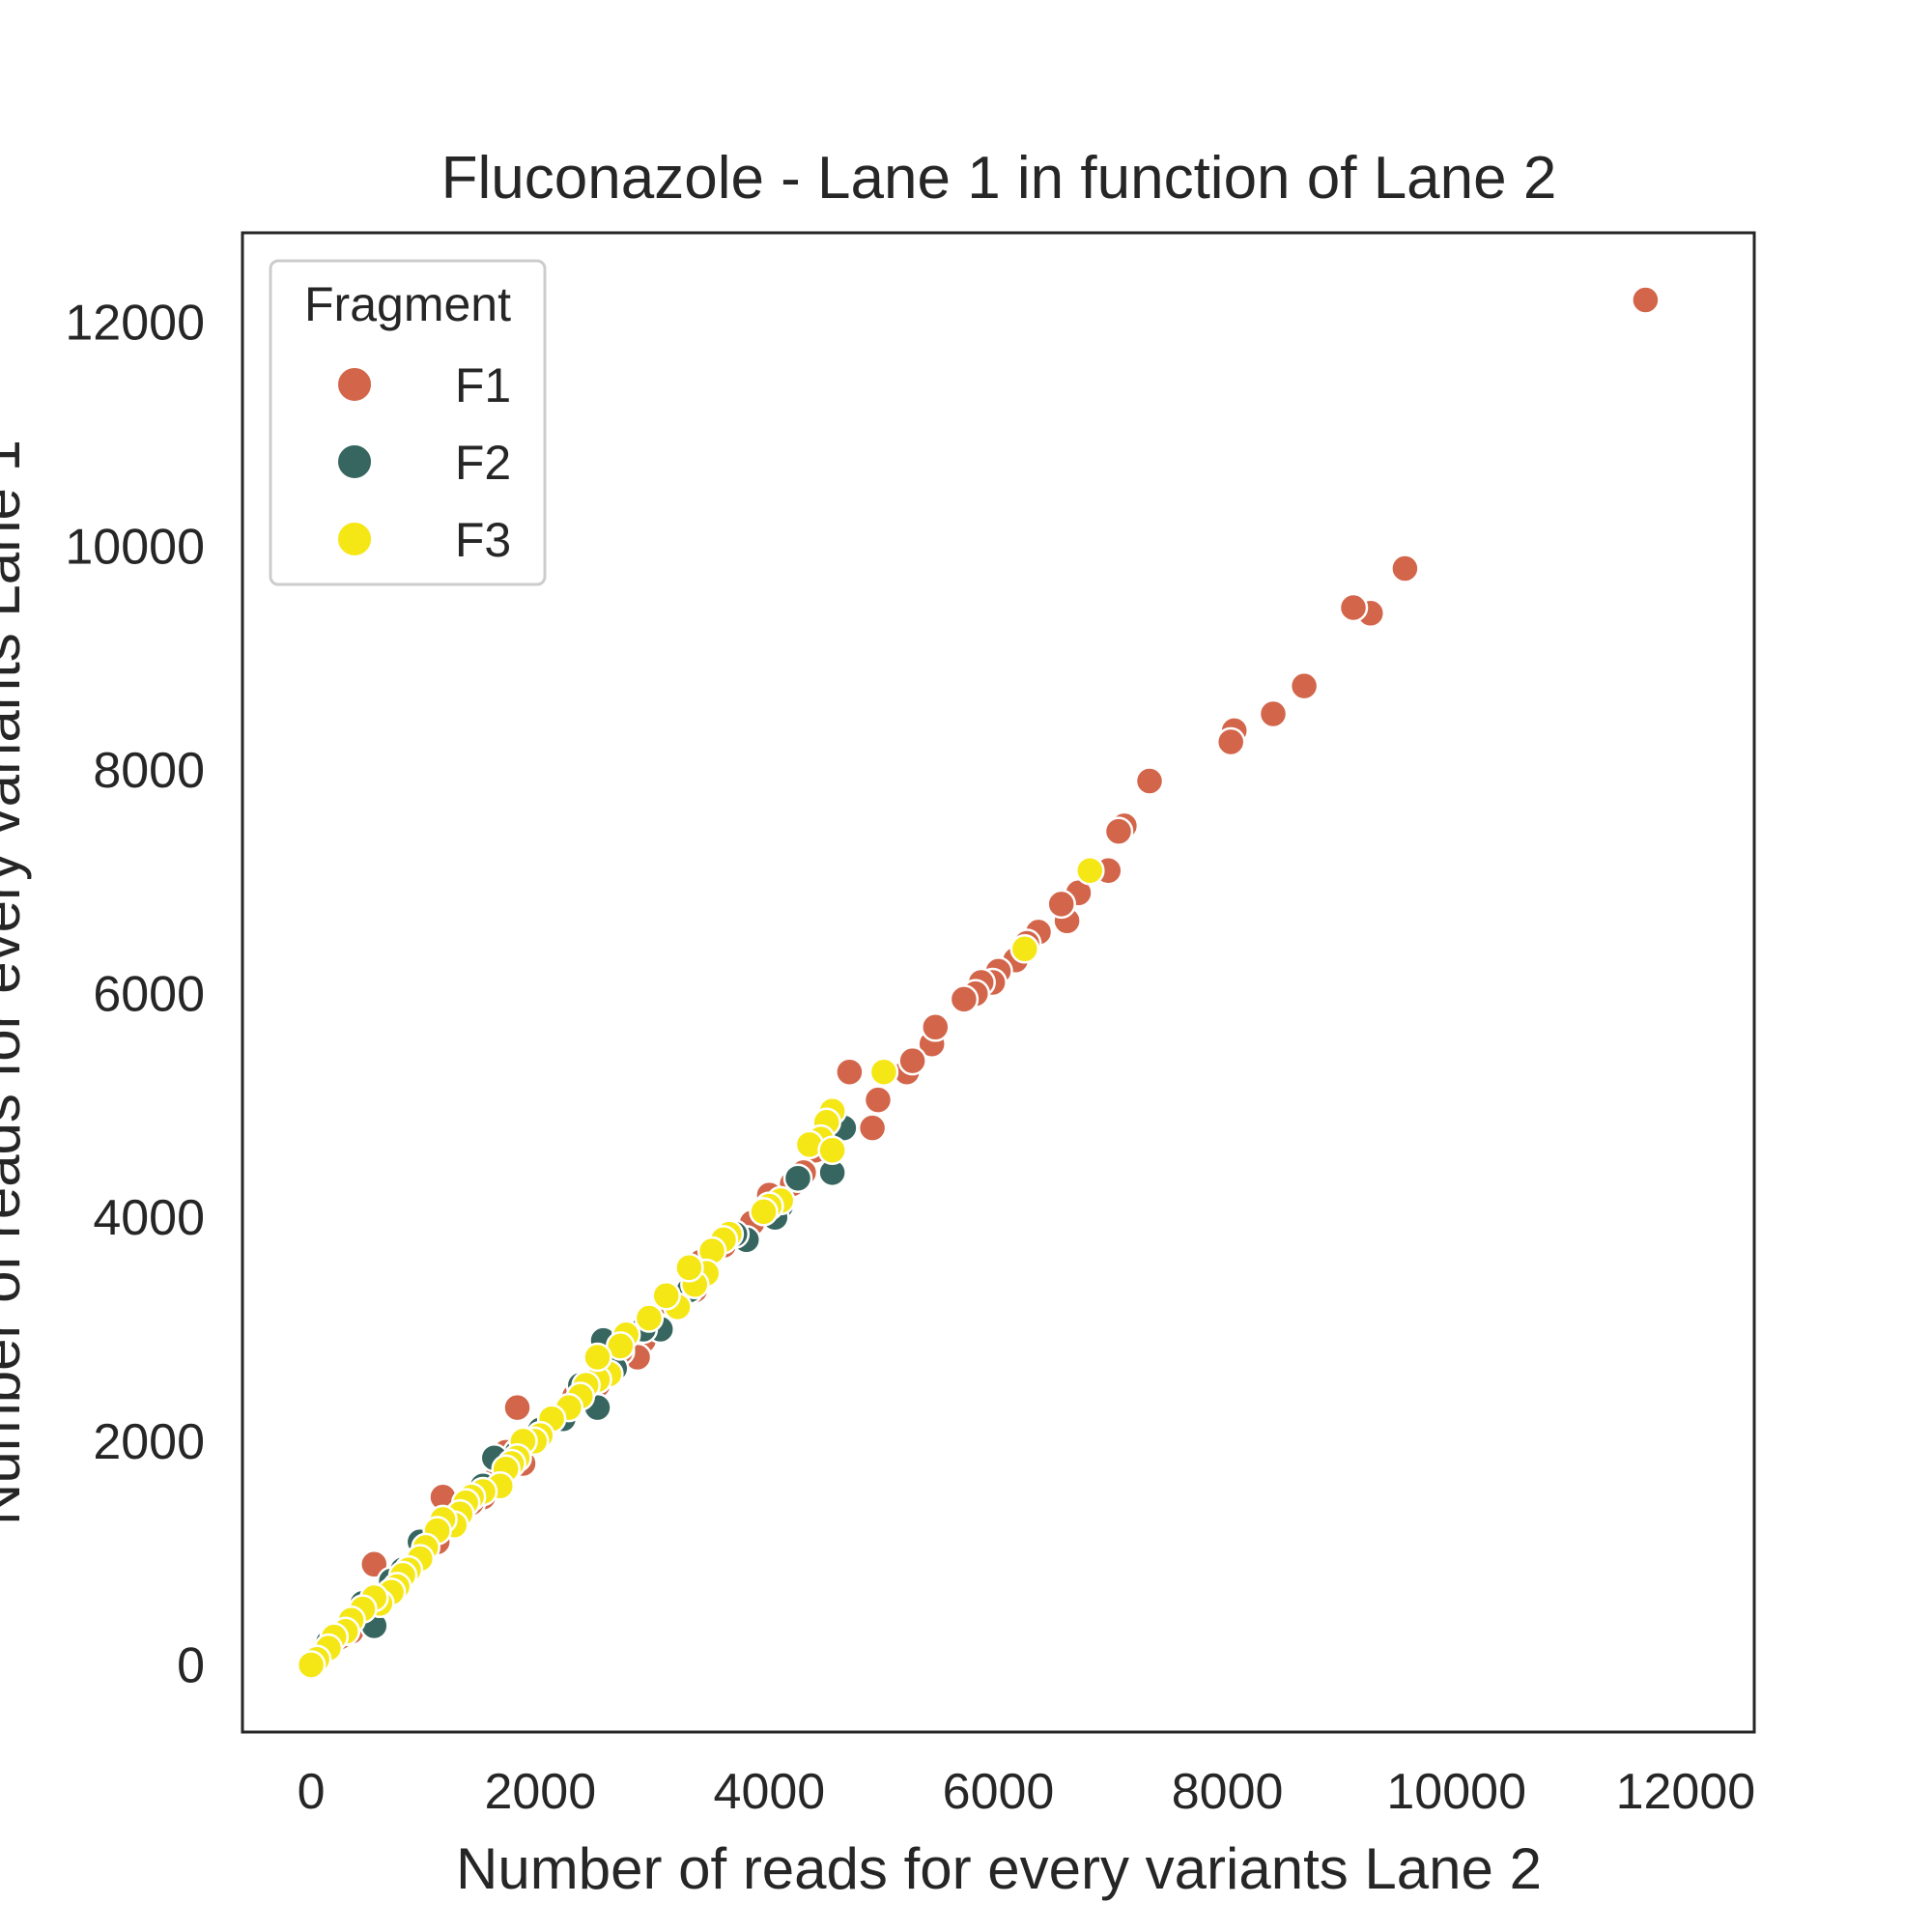 Image resolution: width=1932 pixels, height=1932 pixels. Describe the element at coordinates (149, 995) in the screenshot. I see `y-tick-label: 6000` at that location.